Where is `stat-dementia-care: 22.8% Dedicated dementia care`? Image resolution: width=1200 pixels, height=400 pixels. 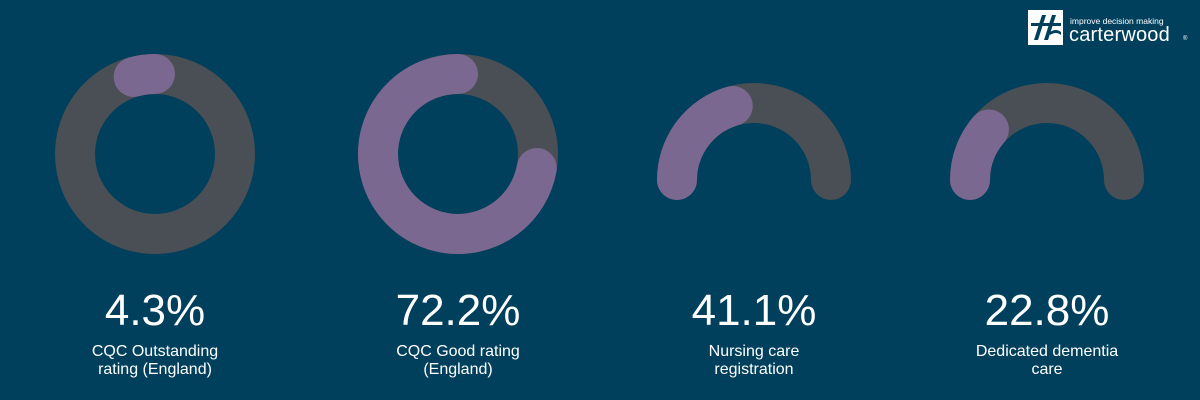
stat-dementia-care: 22.8% Dedicated dementia care is located at coordinates (1047, 331).